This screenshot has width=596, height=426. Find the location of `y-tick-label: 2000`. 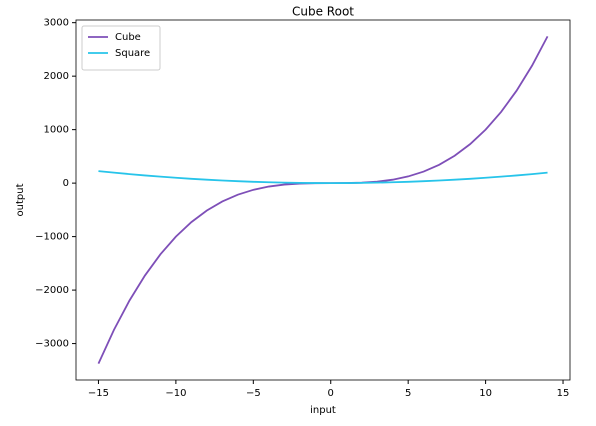

y-tick-label: 2000 is located at coordinates (56, 76).